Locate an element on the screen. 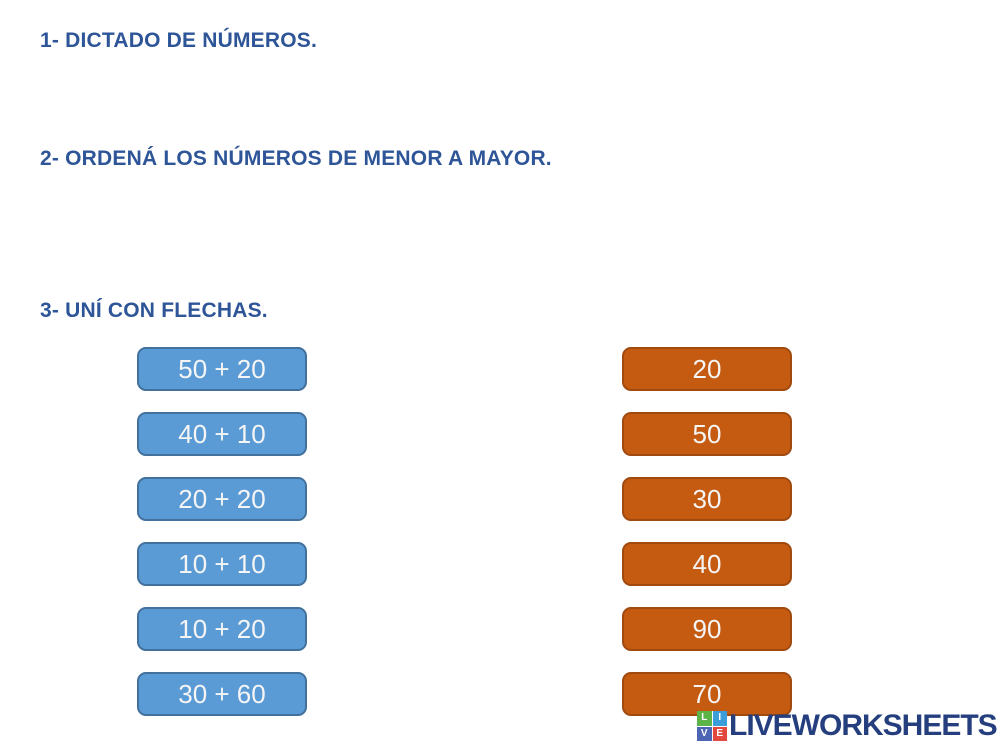 The image size is (1000, 750). logo-tile-v: V is located at coordinates (704, 733).